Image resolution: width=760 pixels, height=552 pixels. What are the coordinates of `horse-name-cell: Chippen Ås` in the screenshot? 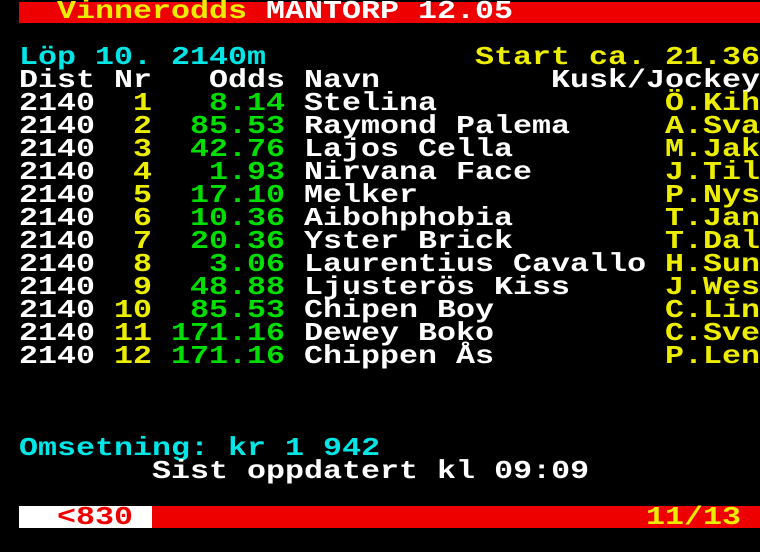 It's located at (399, 356).